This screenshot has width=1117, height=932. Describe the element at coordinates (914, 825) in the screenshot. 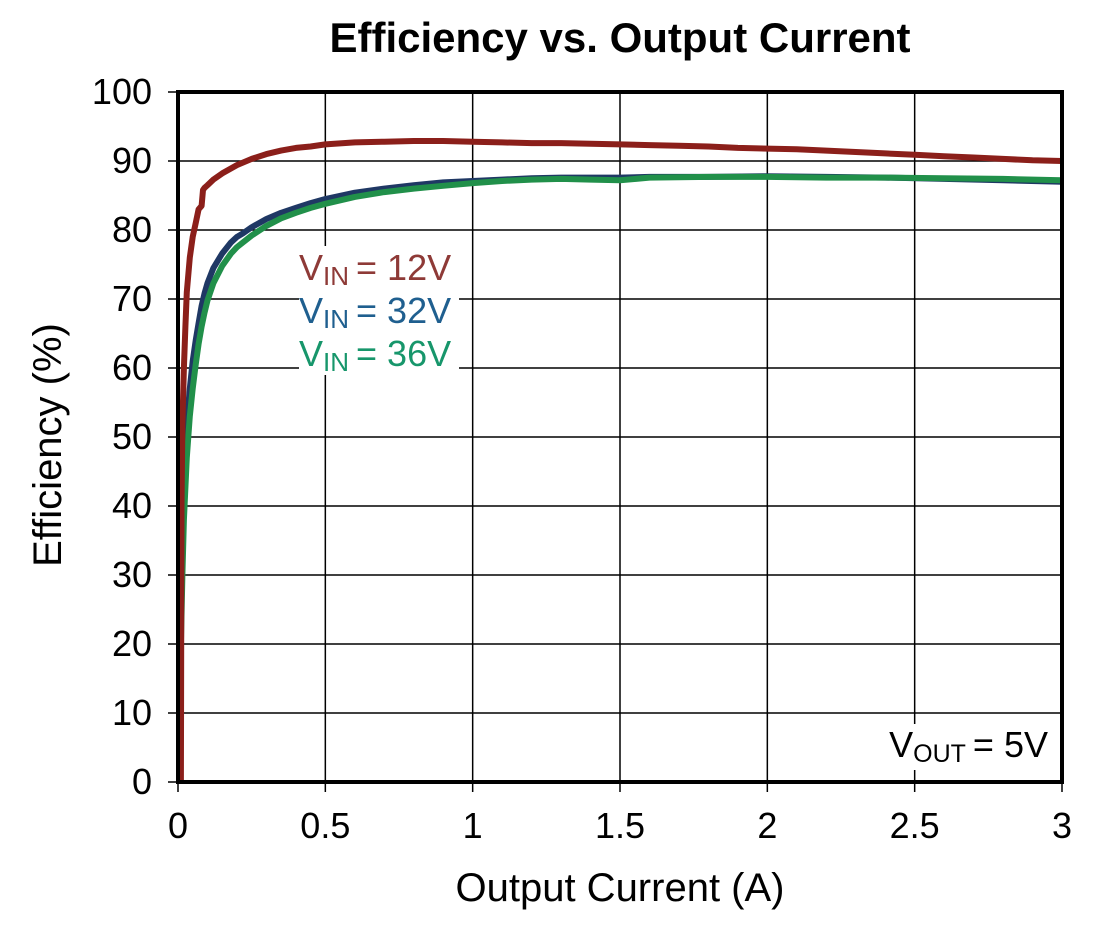

I see `x-tick-label: 2.5` at that location.